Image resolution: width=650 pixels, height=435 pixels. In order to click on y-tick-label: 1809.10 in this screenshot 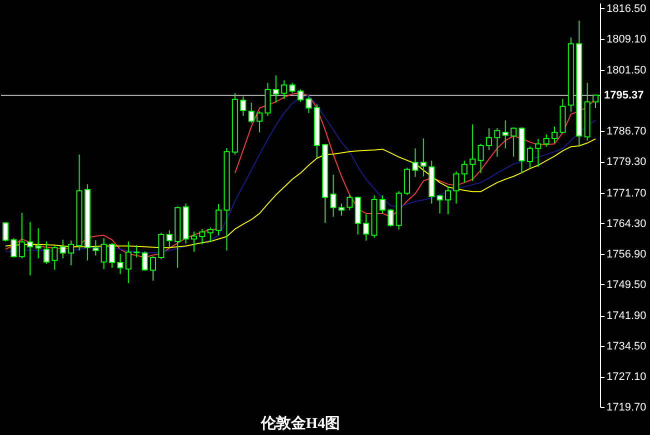, I will do `click(626, 39)`.